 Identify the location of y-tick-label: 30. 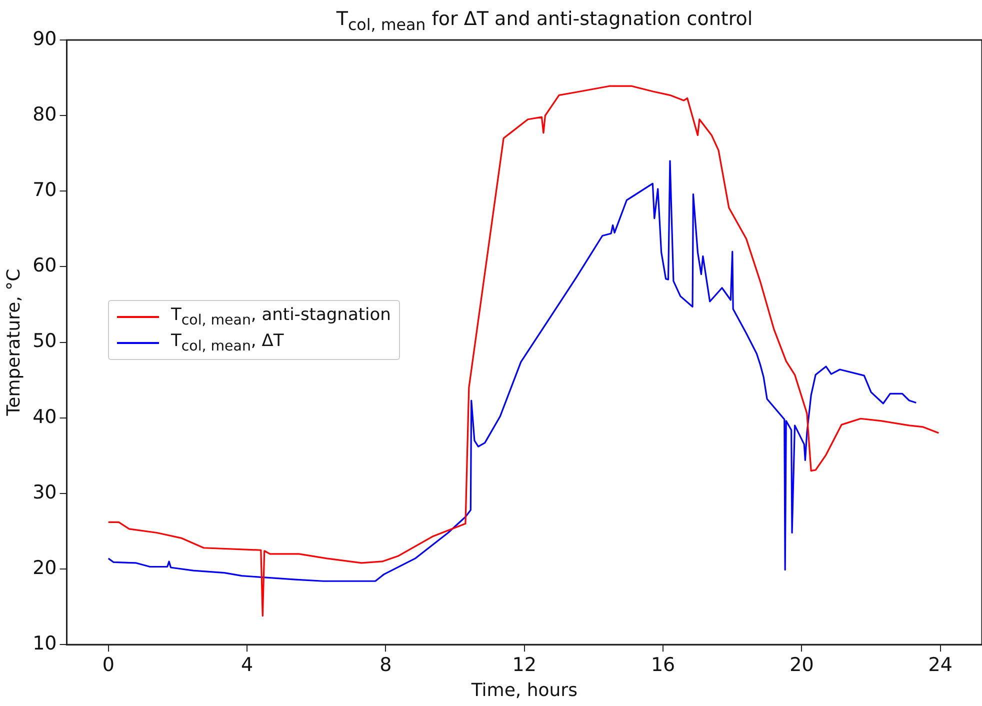
(44, 492).